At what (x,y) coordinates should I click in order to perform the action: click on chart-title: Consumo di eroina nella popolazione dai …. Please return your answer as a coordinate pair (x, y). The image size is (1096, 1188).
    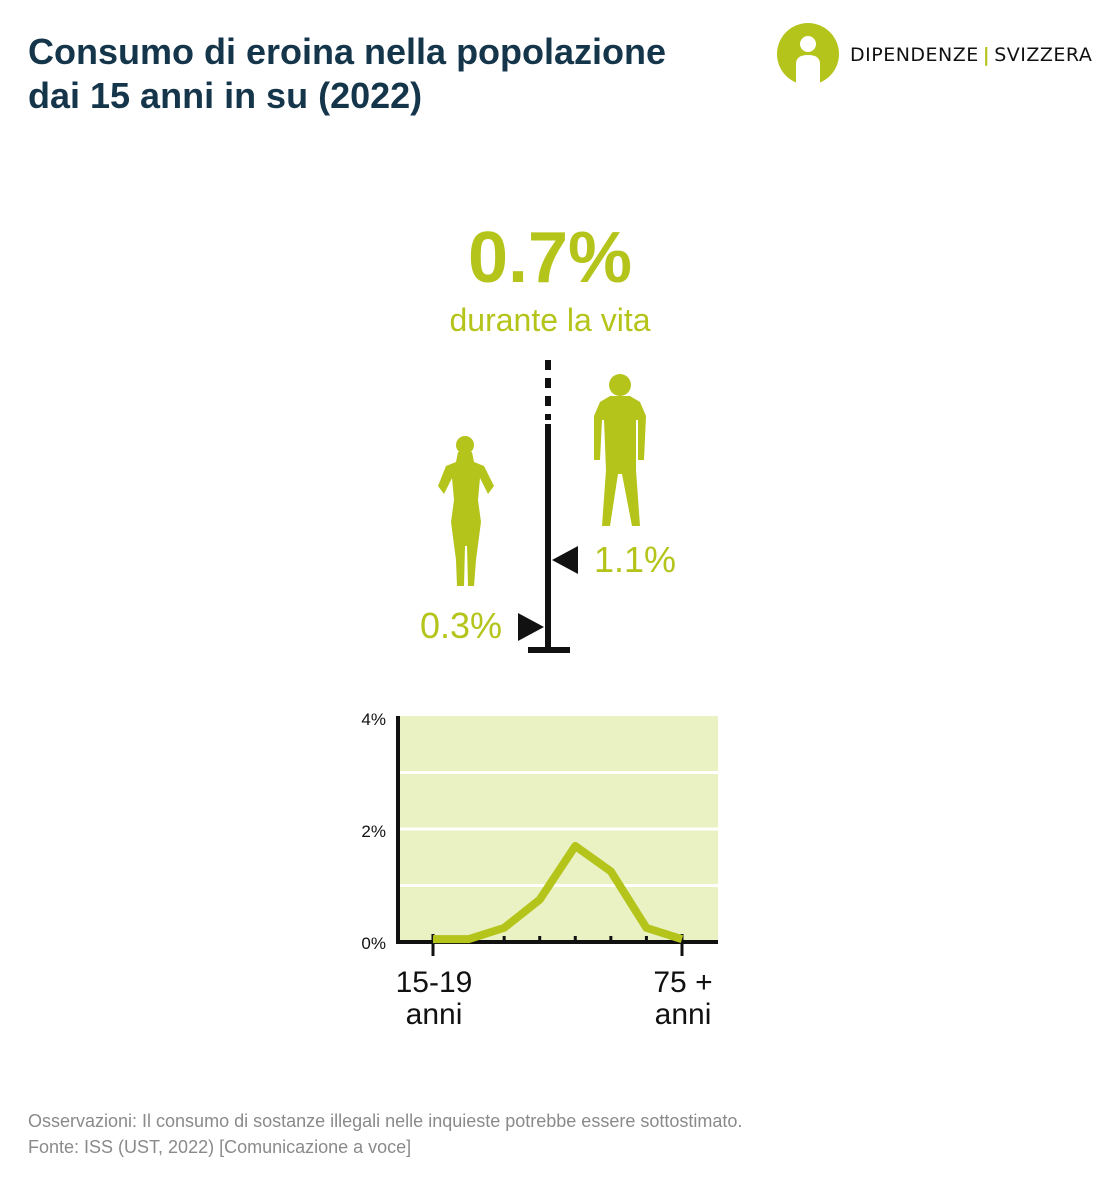
    Looking at the image, I should click on (398, 74).